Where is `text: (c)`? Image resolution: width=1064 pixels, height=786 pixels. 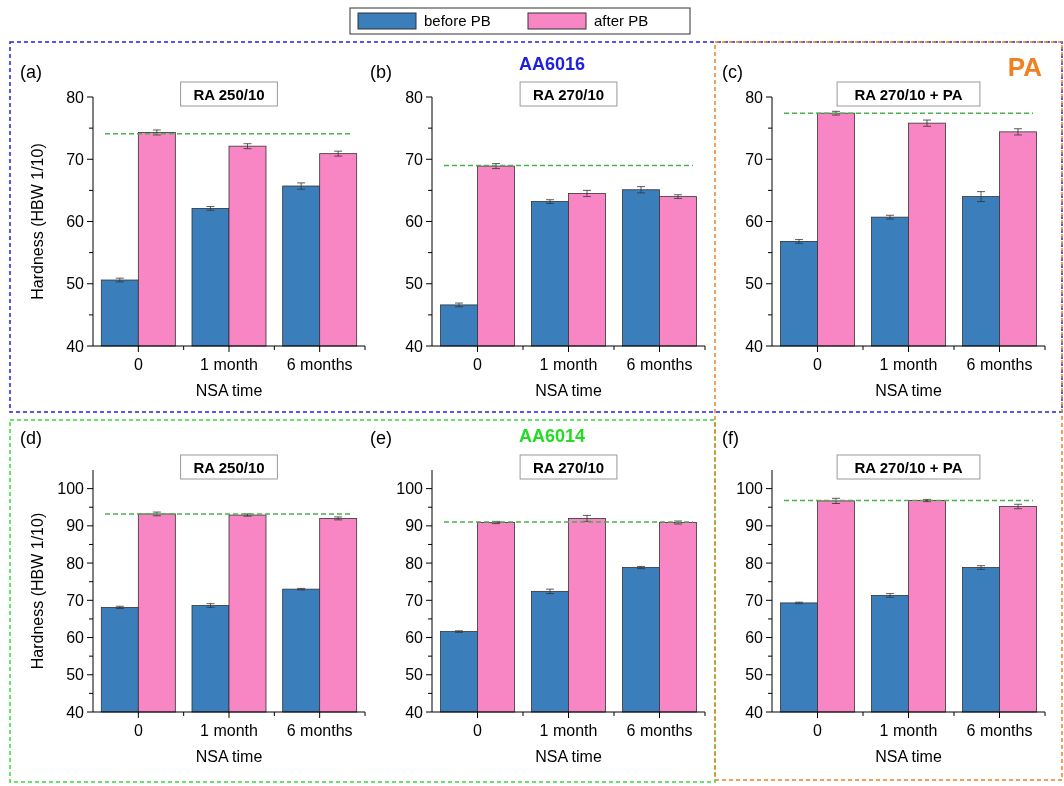 text: (c) is located at coordinates (732, 72).